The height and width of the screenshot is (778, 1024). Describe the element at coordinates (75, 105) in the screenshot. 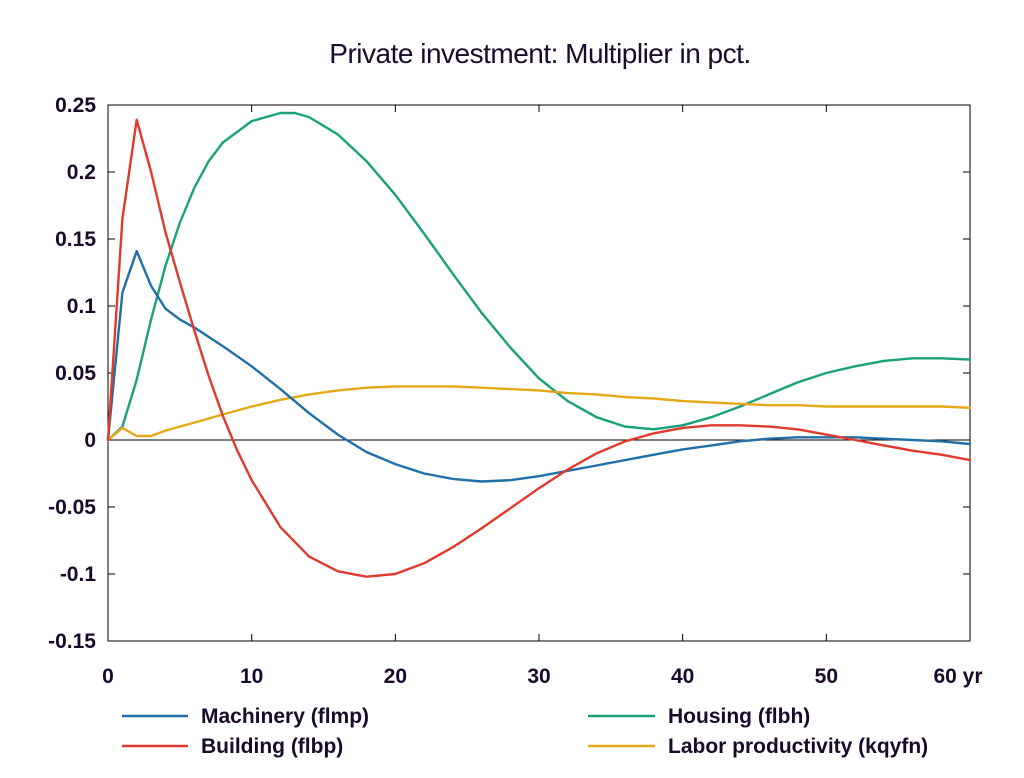

I see `y-tick-label: 0.25` at that location.